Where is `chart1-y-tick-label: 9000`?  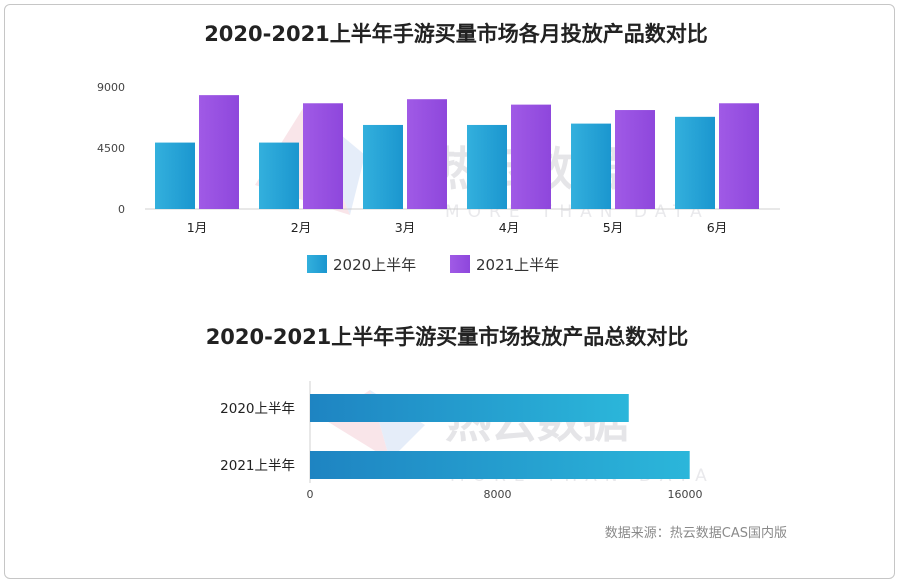 chart1-y-tick-label: 9000 is located at coordinates (111, 87).